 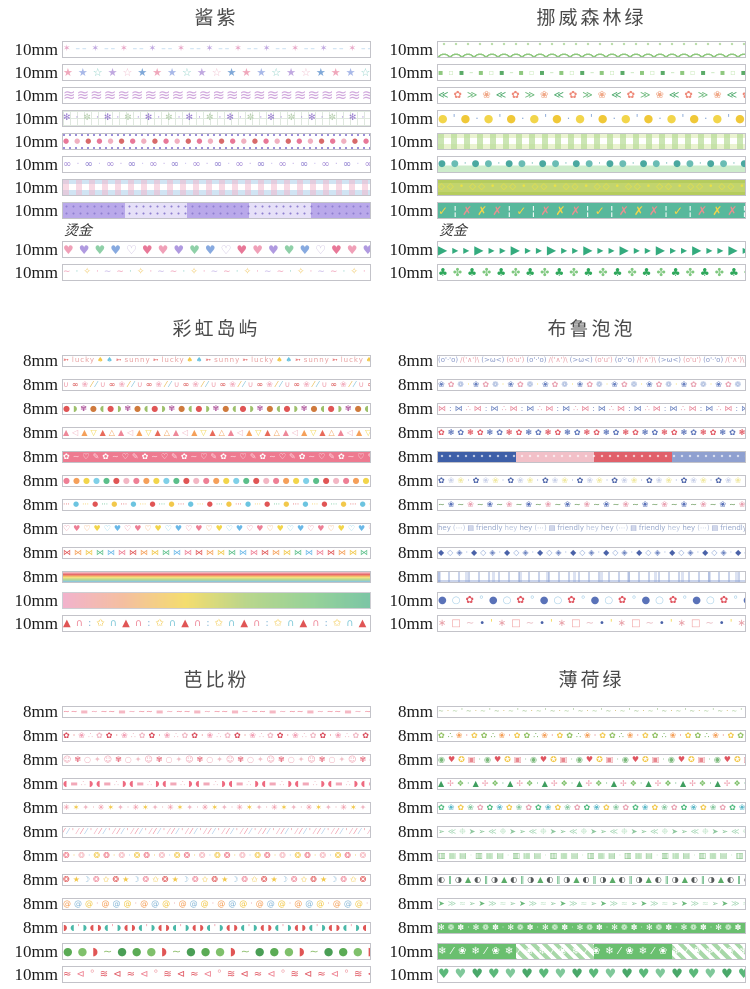 I want to click on tape-swatch-lace-scallop-blocks, so click(x=591, y=457).